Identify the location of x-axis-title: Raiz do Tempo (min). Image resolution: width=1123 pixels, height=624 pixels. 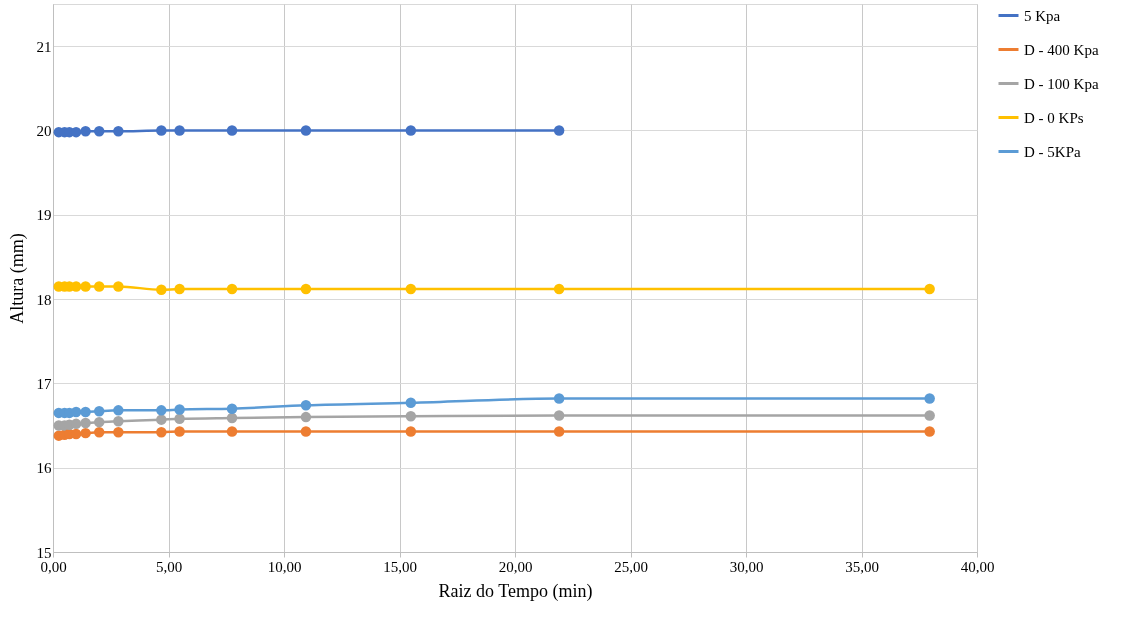
(515, 591).